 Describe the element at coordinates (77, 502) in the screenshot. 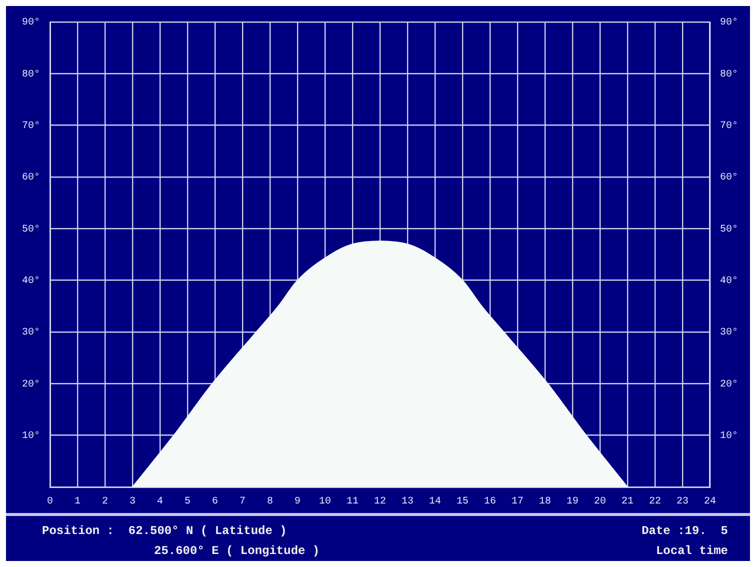

I see `x-tick-label: 1` at that location.